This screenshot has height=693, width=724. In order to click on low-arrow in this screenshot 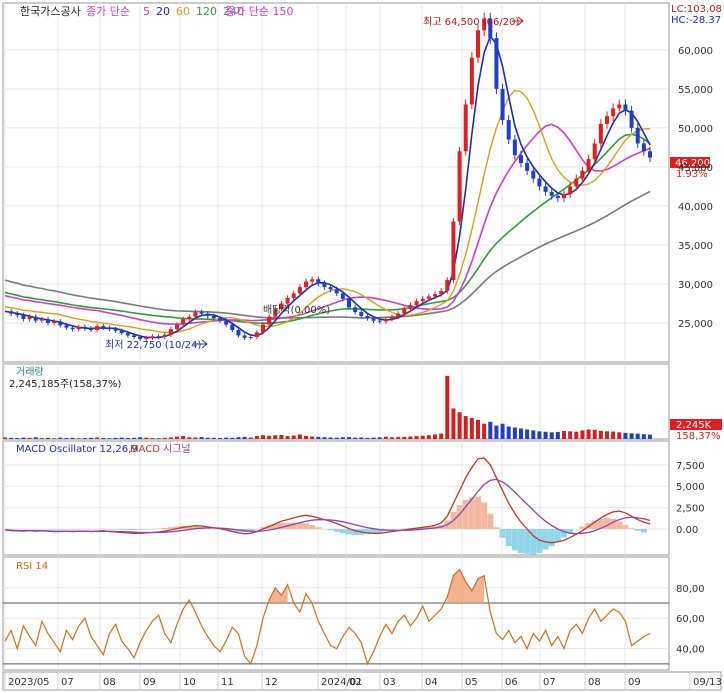, I will do `click(200, 344)`.